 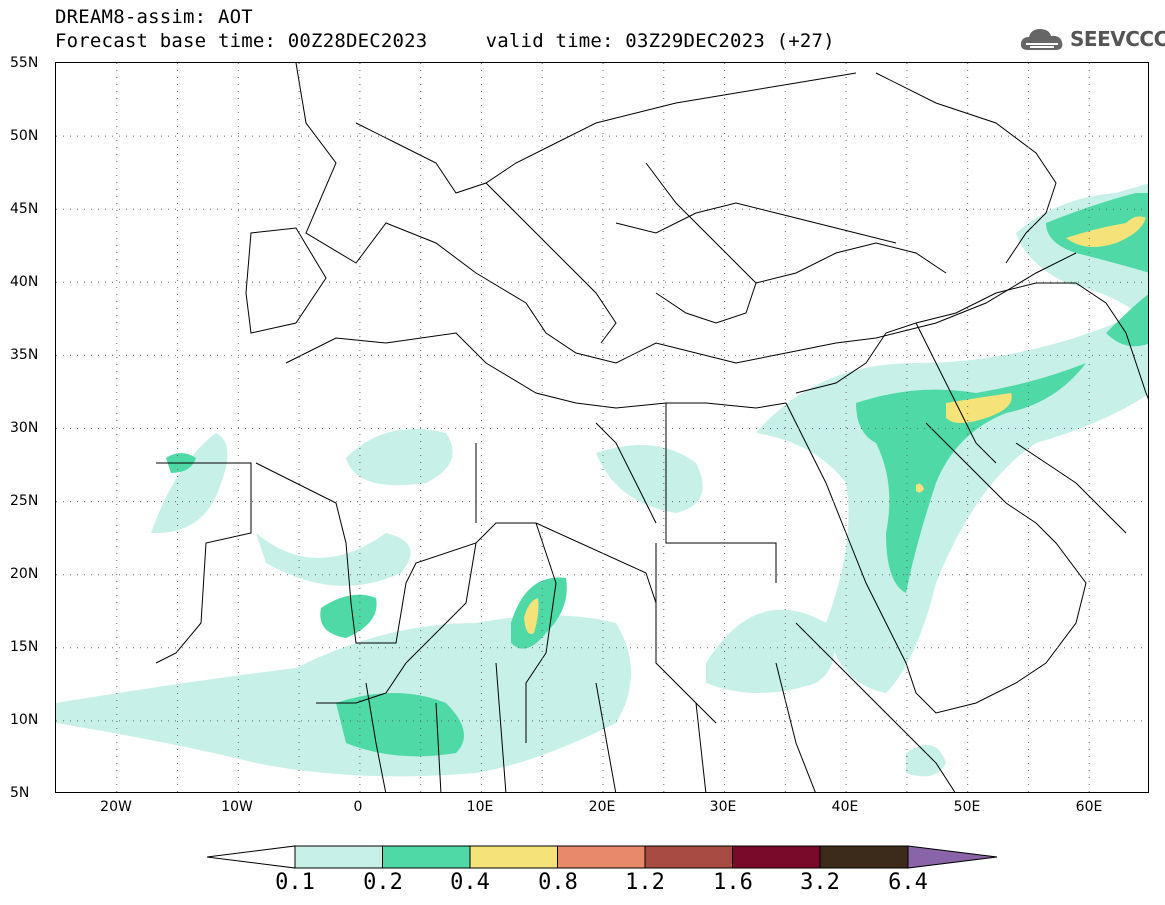 I want to click on lon-label: 50E, so click(x=967, y=807).